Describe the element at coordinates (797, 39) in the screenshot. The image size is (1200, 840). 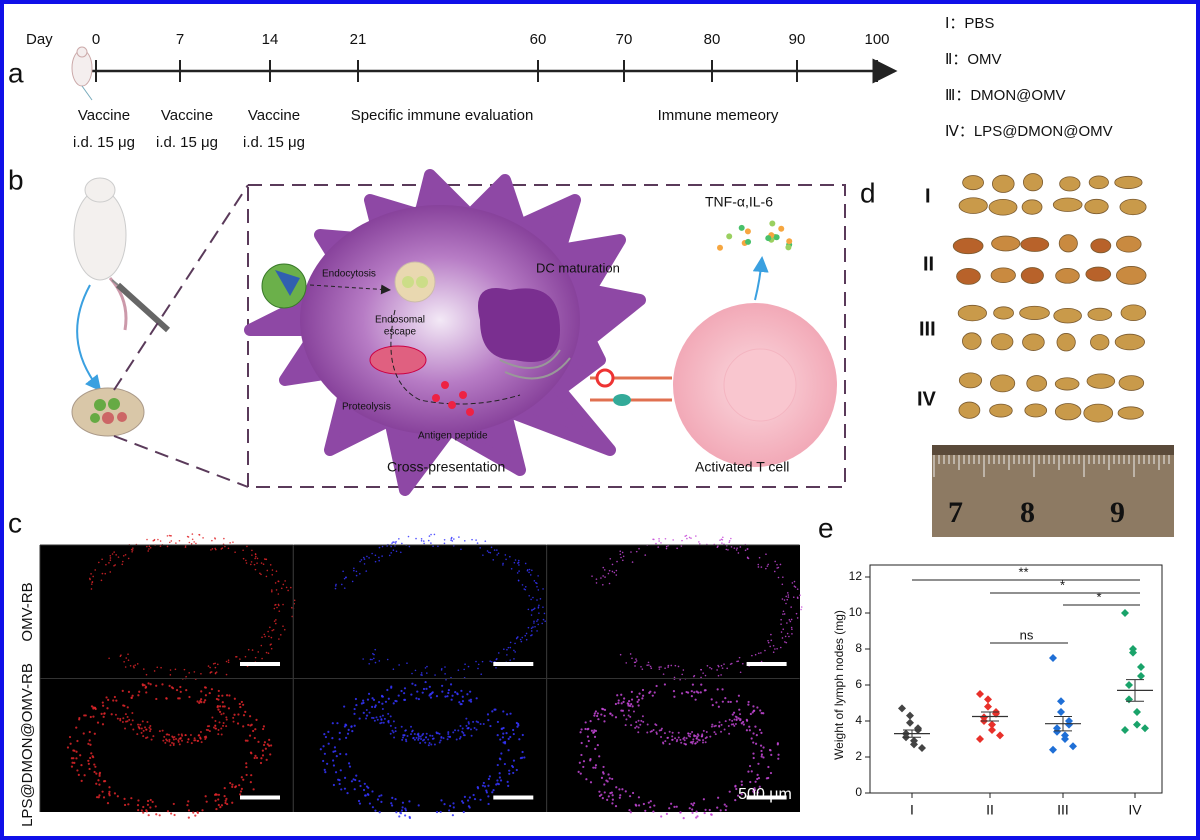
I see `timeline-tick-label: 90` at that location.